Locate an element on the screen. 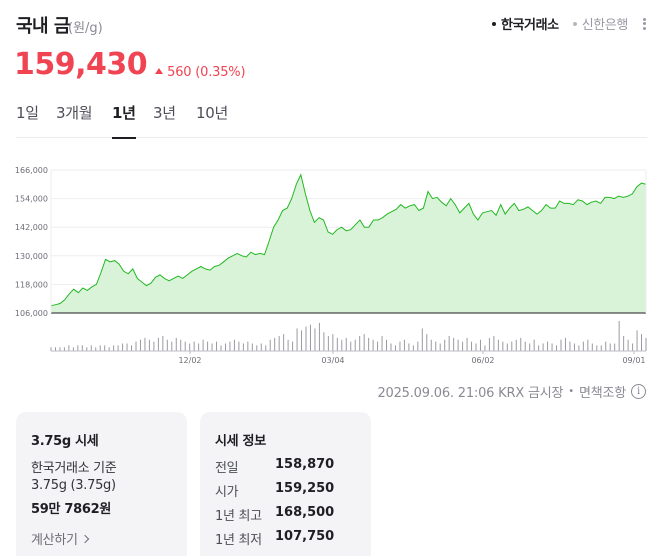 The width and height of the screenshot is (660, 556). y-tick-label: 166,000 is located at coordinates (31, 170).